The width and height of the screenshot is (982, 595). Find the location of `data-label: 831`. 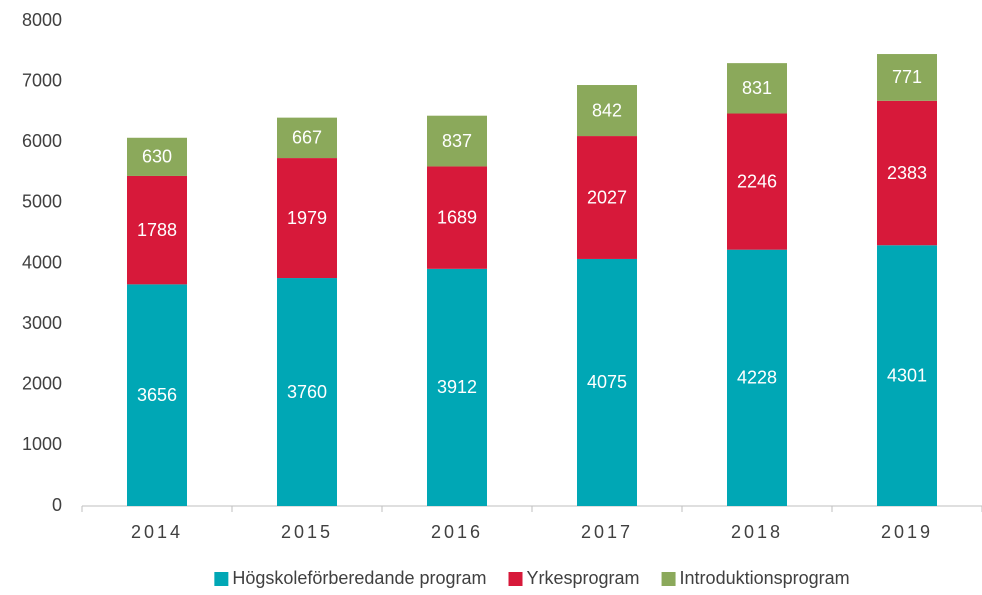

data-label: 831 is located at coordinates (757, 88).